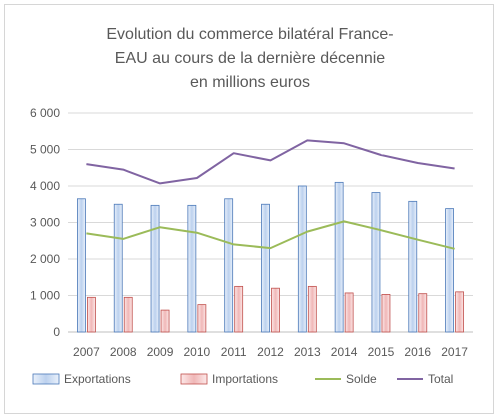 The height and width of the screenshot is (420, 500). I want to click on legend-label-total: Total, so click(440, 379).